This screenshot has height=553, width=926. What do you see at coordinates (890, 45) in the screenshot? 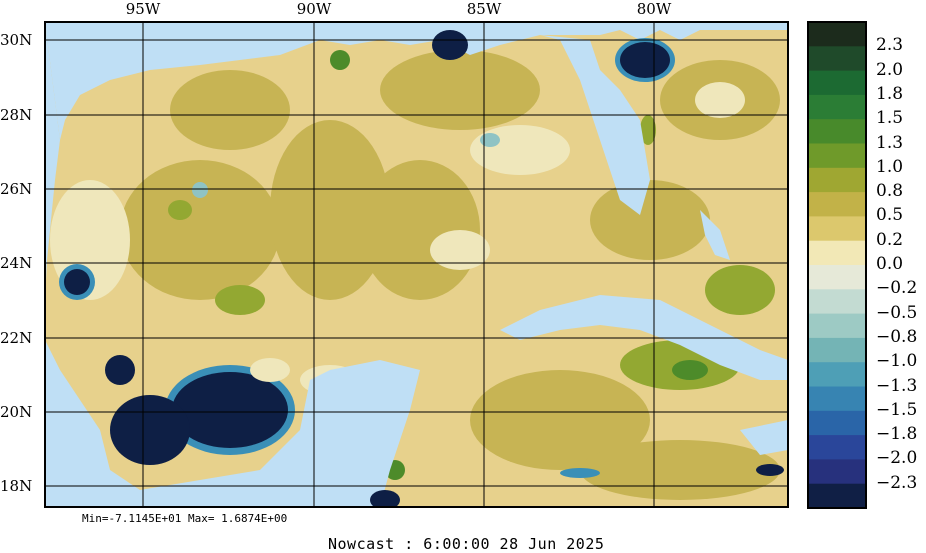
I see `colorbar-tick-label: 2.3` at bounding box center [890, 45].